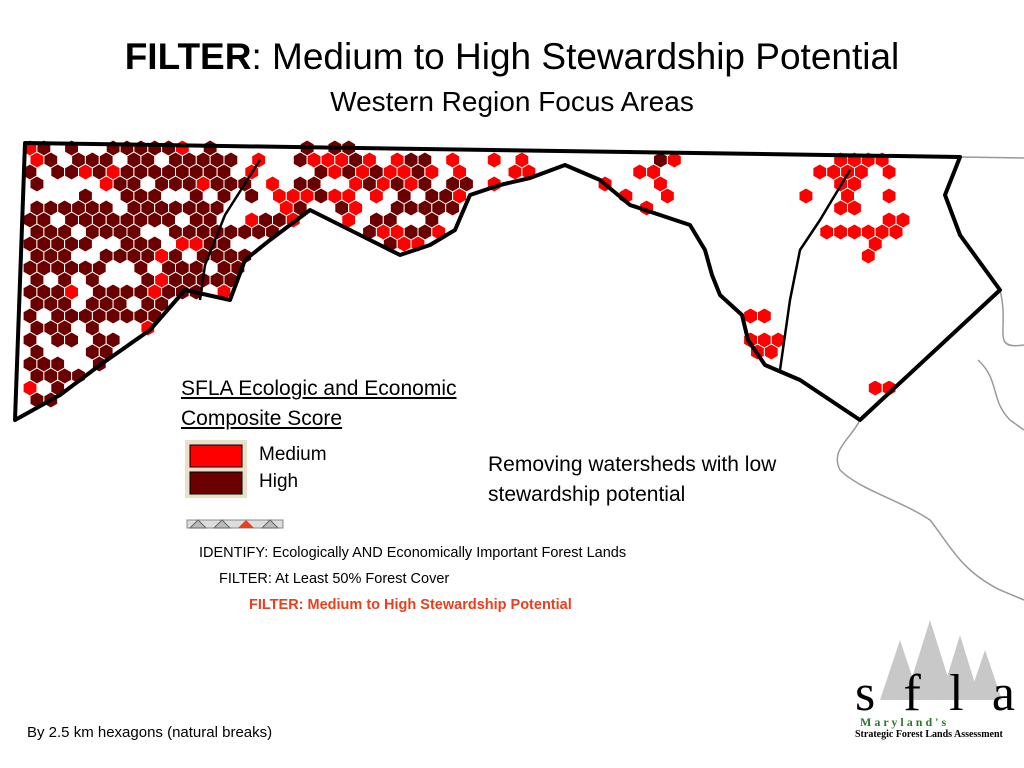  What do you see at coordinates (941, 660) in the screenshot?
I see `logo-trees` at bounding box center [941, 660].